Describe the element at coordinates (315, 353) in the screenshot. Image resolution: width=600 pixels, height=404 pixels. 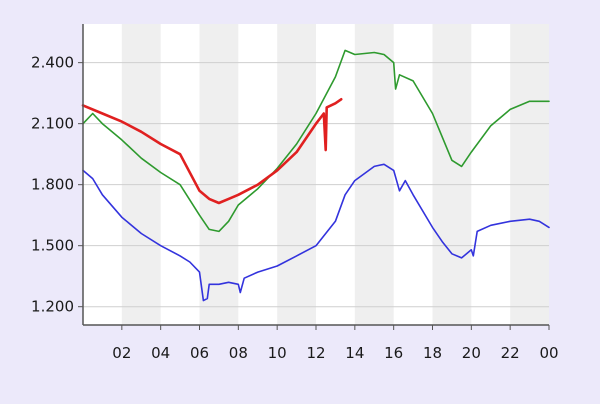
I see `x-tick-label: 12` at that location.